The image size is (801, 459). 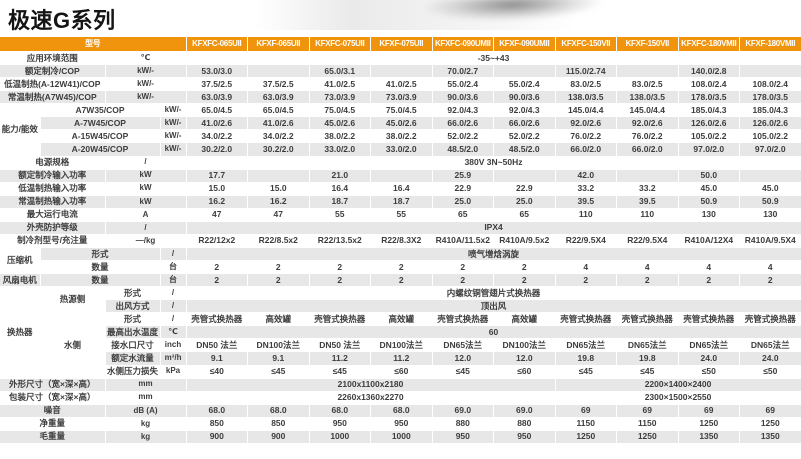 I want to click on spec-value: 30.2/2.0, so click(x=217, y=149).